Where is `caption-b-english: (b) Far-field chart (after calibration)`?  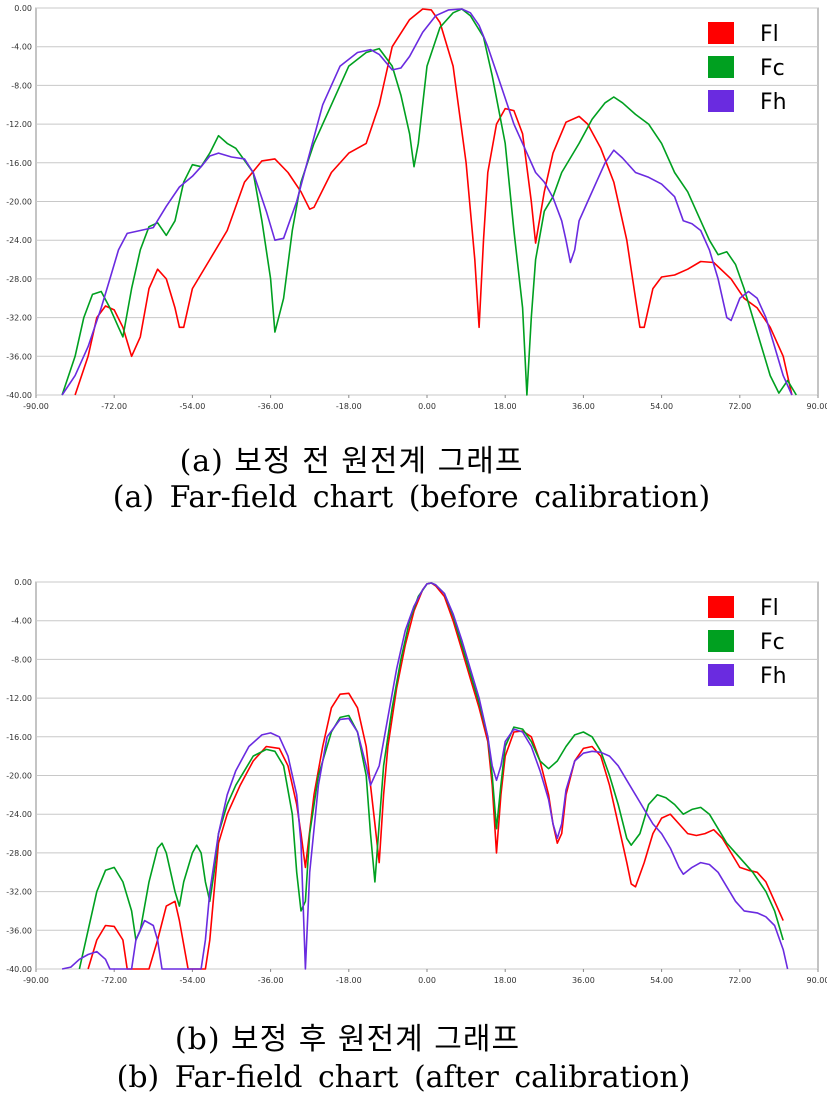
caption-b-english: (b) Far-field chart (after calibration) is located at coordinates (403, 1077).